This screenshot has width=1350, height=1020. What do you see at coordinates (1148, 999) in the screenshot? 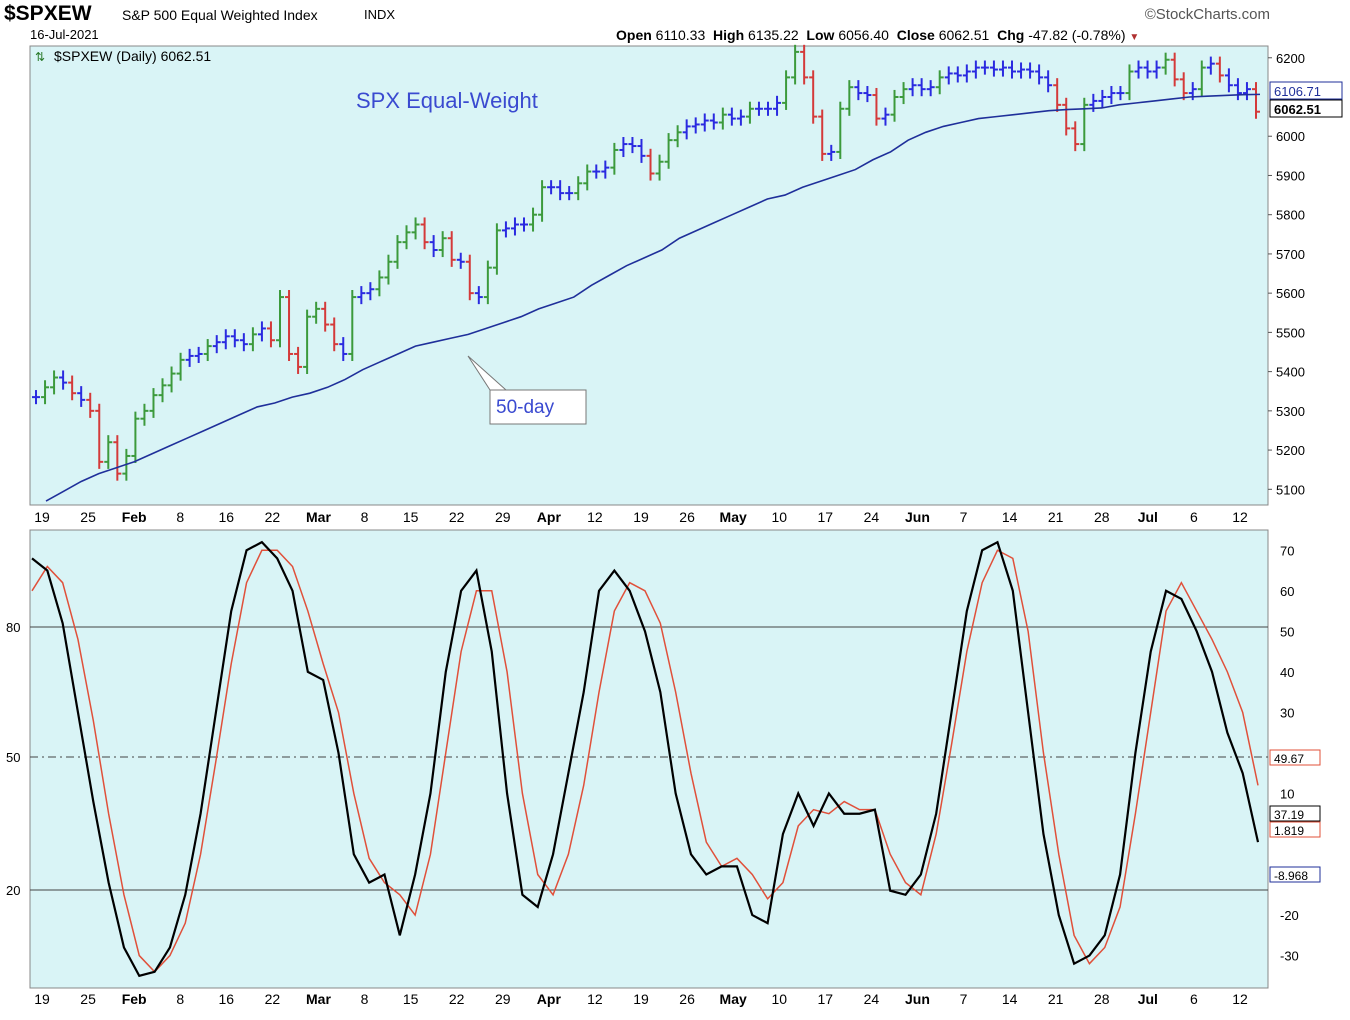
I see `x-tick-label-bottom: Jul` at bounding box center [1148, 999].